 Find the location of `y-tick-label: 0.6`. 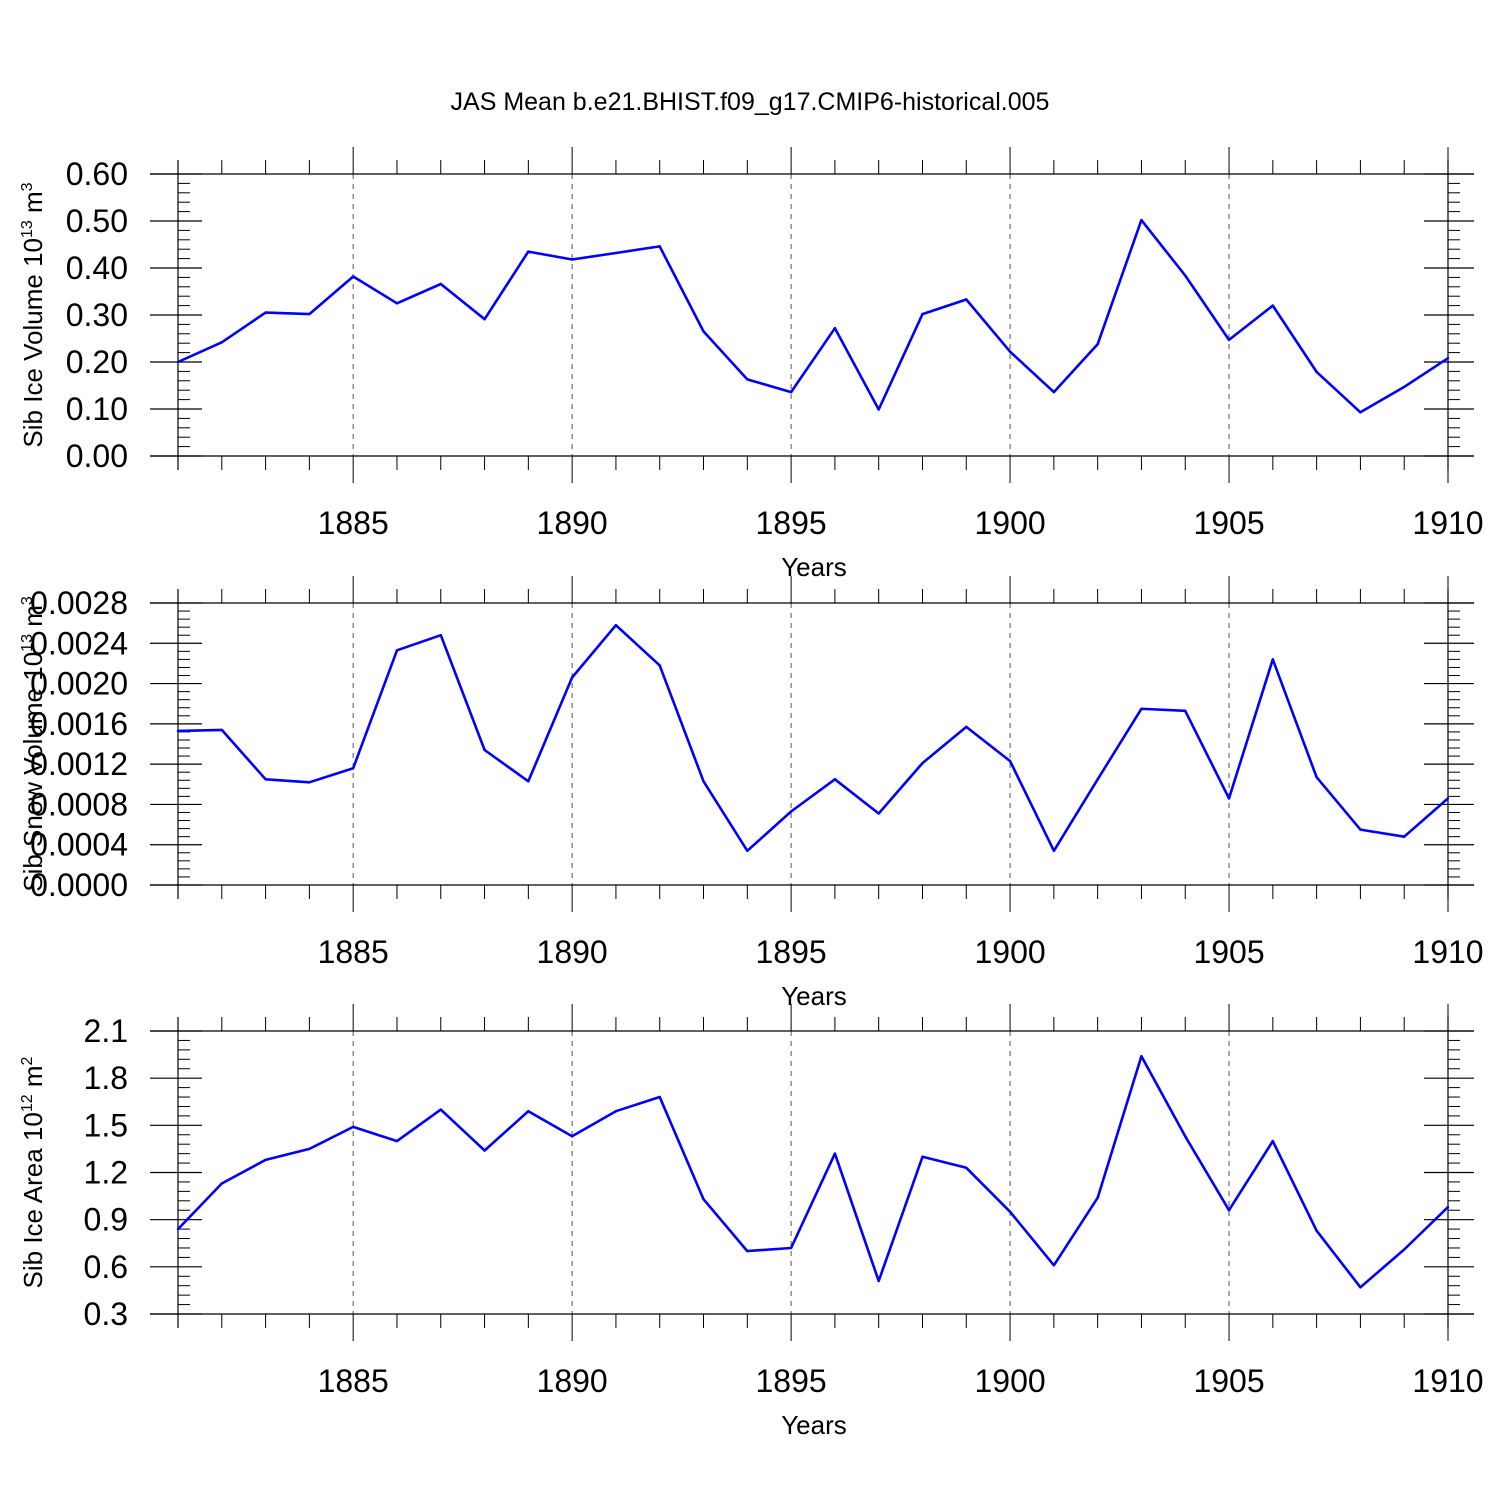

y-tick-label: 0.6 is located at coordinates (106, 1267).